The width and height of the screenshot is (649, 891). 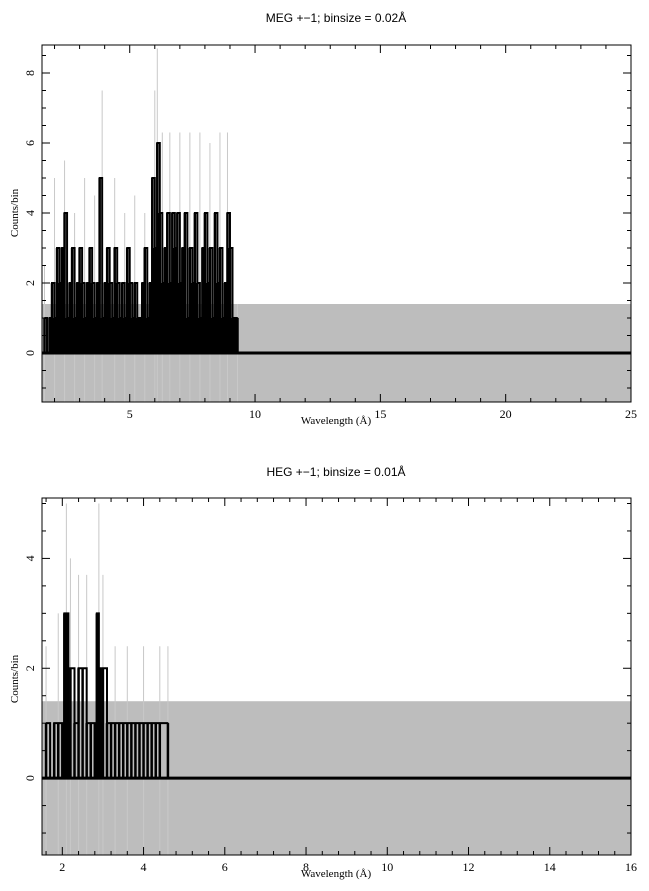 What do you see at coordinates (30, 143) in the screenshot?
I see `meg-y-tick-label: 6` at bounding box center [30, 143].